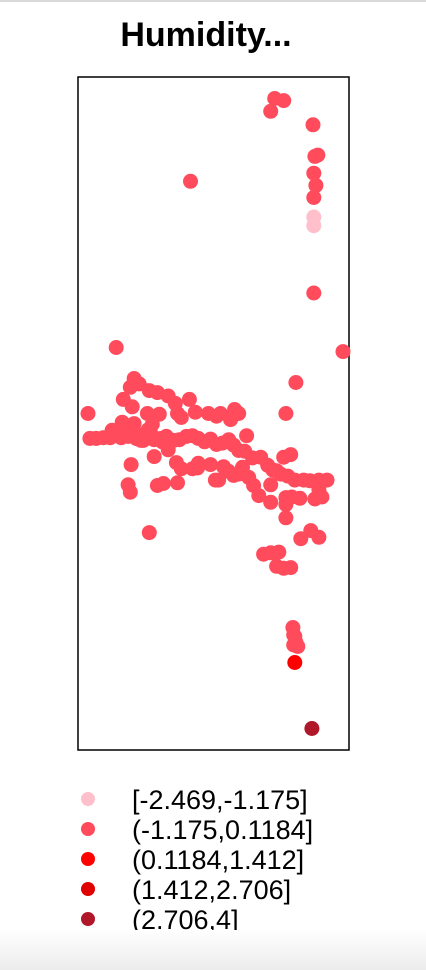  I want to click on legend-label: (-1.175,0.1184], so click(222, 830).